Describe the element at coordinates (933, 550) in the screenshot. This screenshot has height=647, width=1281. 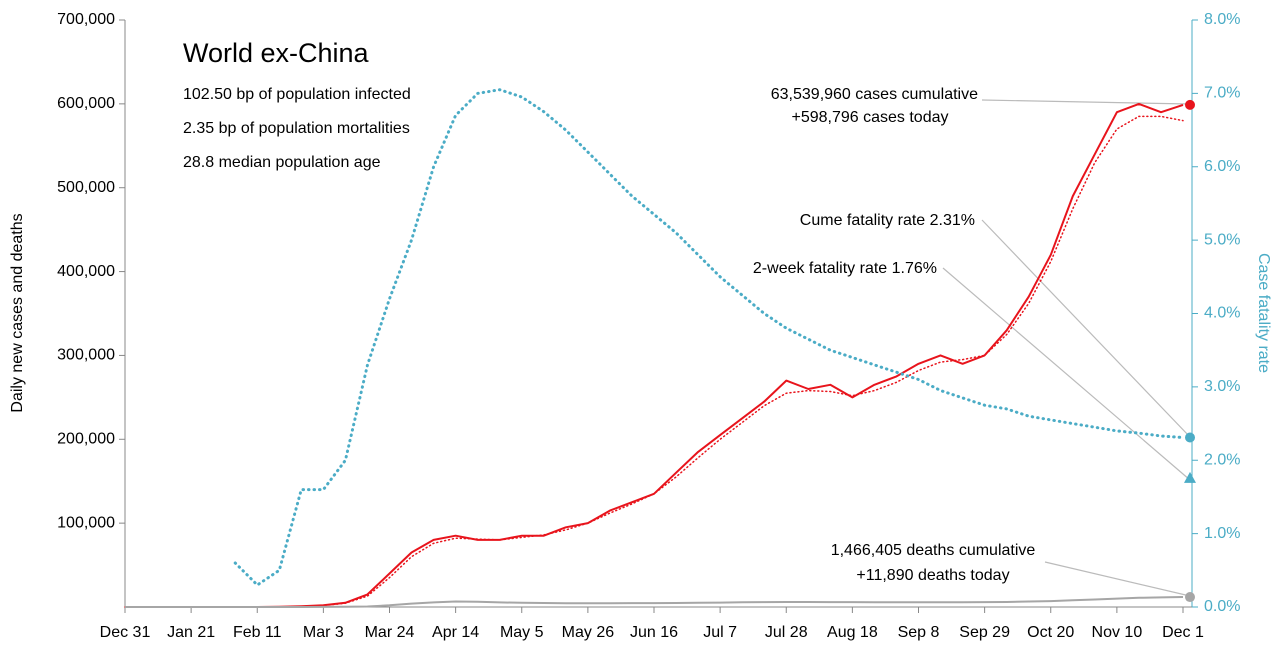
I see `annotation: 1,466,405 deaths cumulative` at that location.